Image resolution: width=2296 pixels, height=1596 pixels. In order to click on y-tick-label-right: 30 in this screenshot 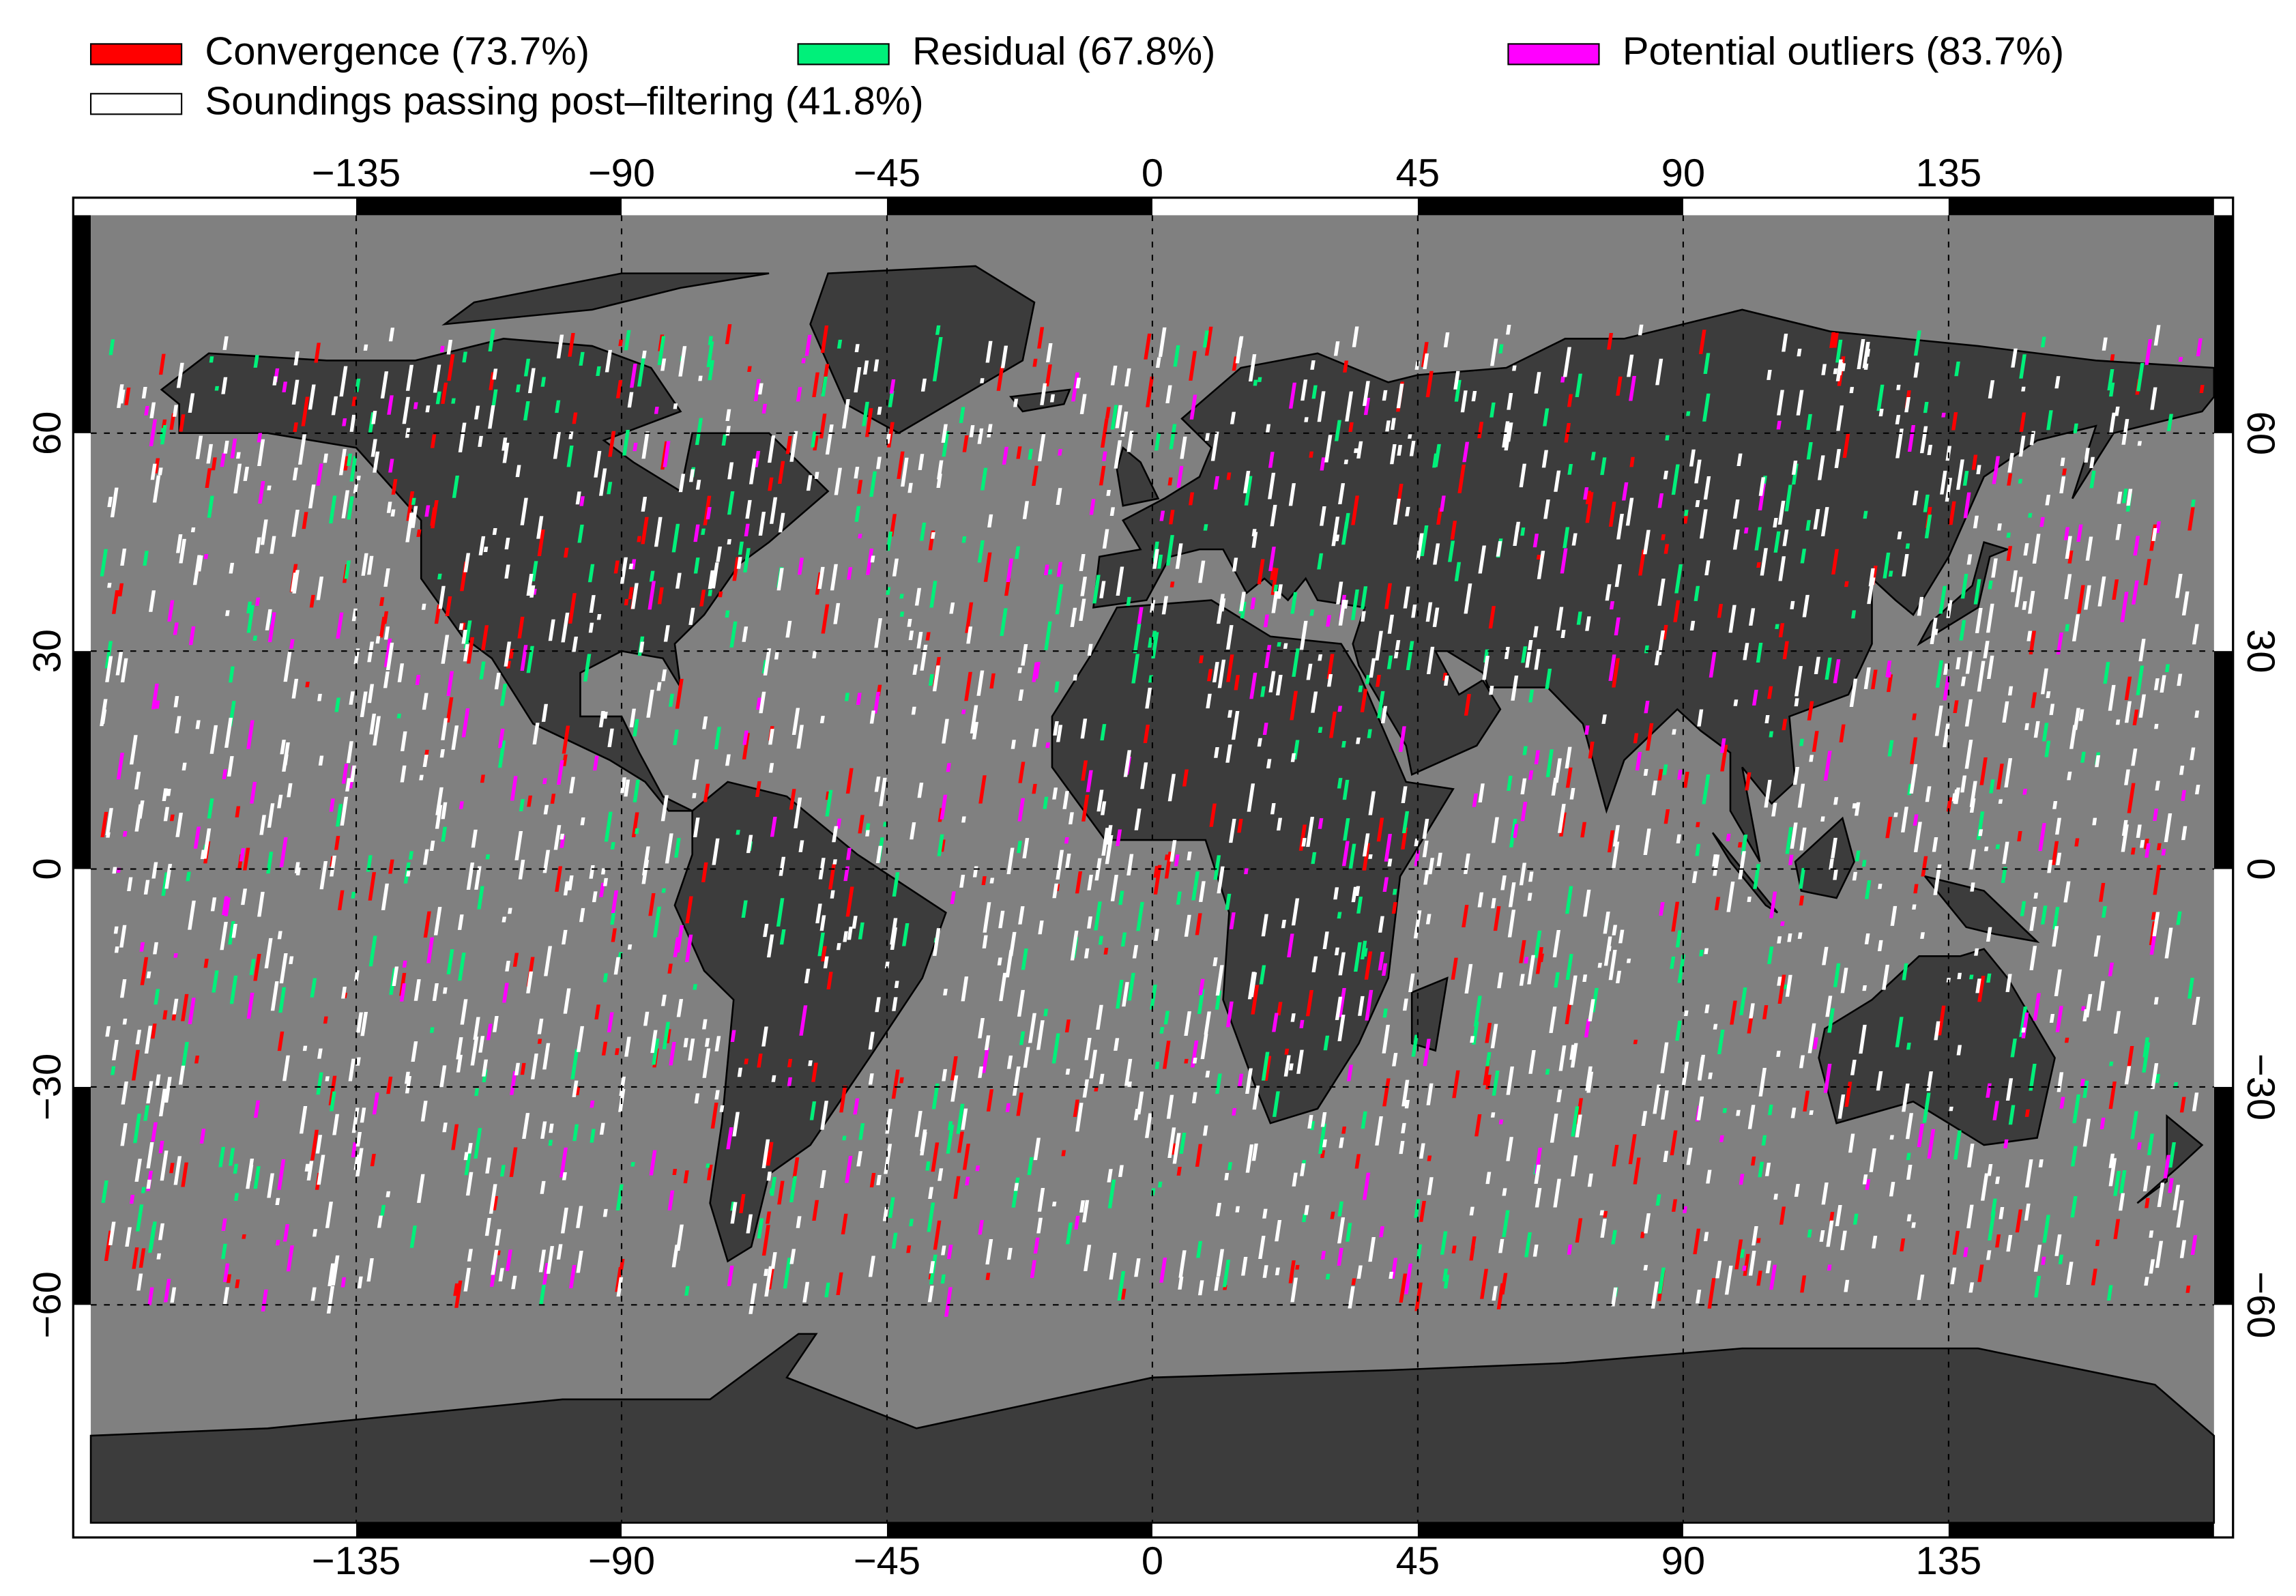, I will do `click(2260, 651)`.